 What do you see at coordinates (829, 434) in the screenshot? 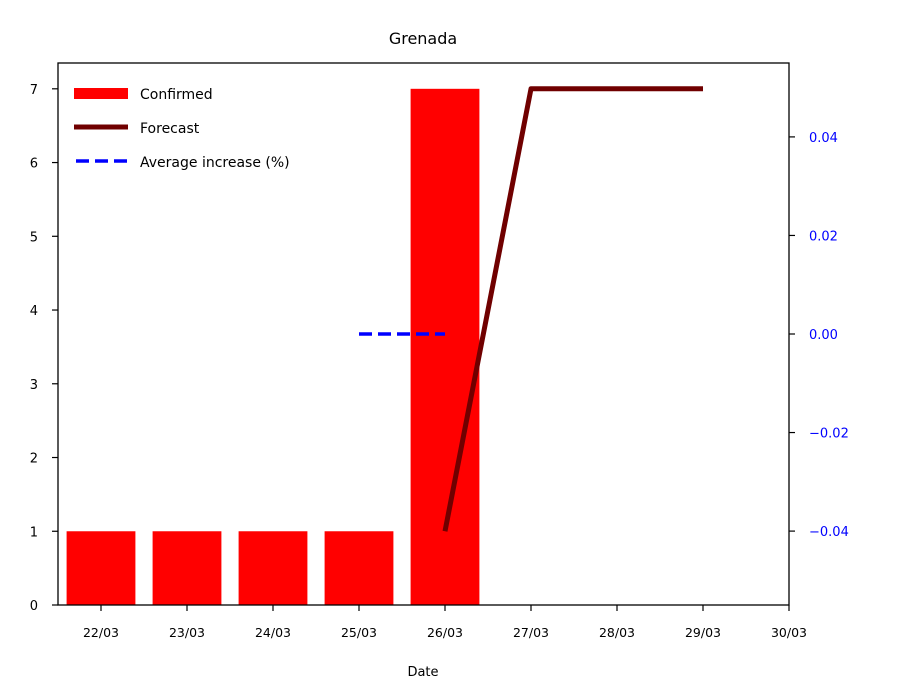
I see `y2-tick-label-1: −0.02` at bounding box center [829, 434].